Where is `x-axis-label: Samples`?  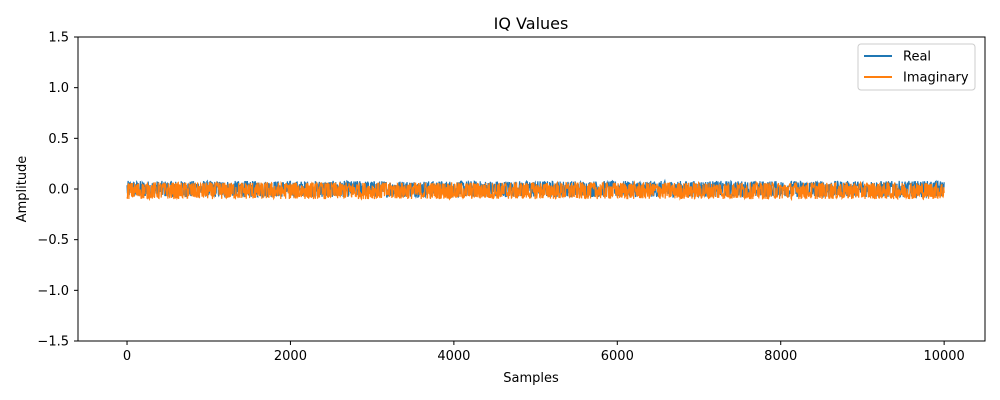
x-axis-label: Samples is located at coordinates (531, 378).